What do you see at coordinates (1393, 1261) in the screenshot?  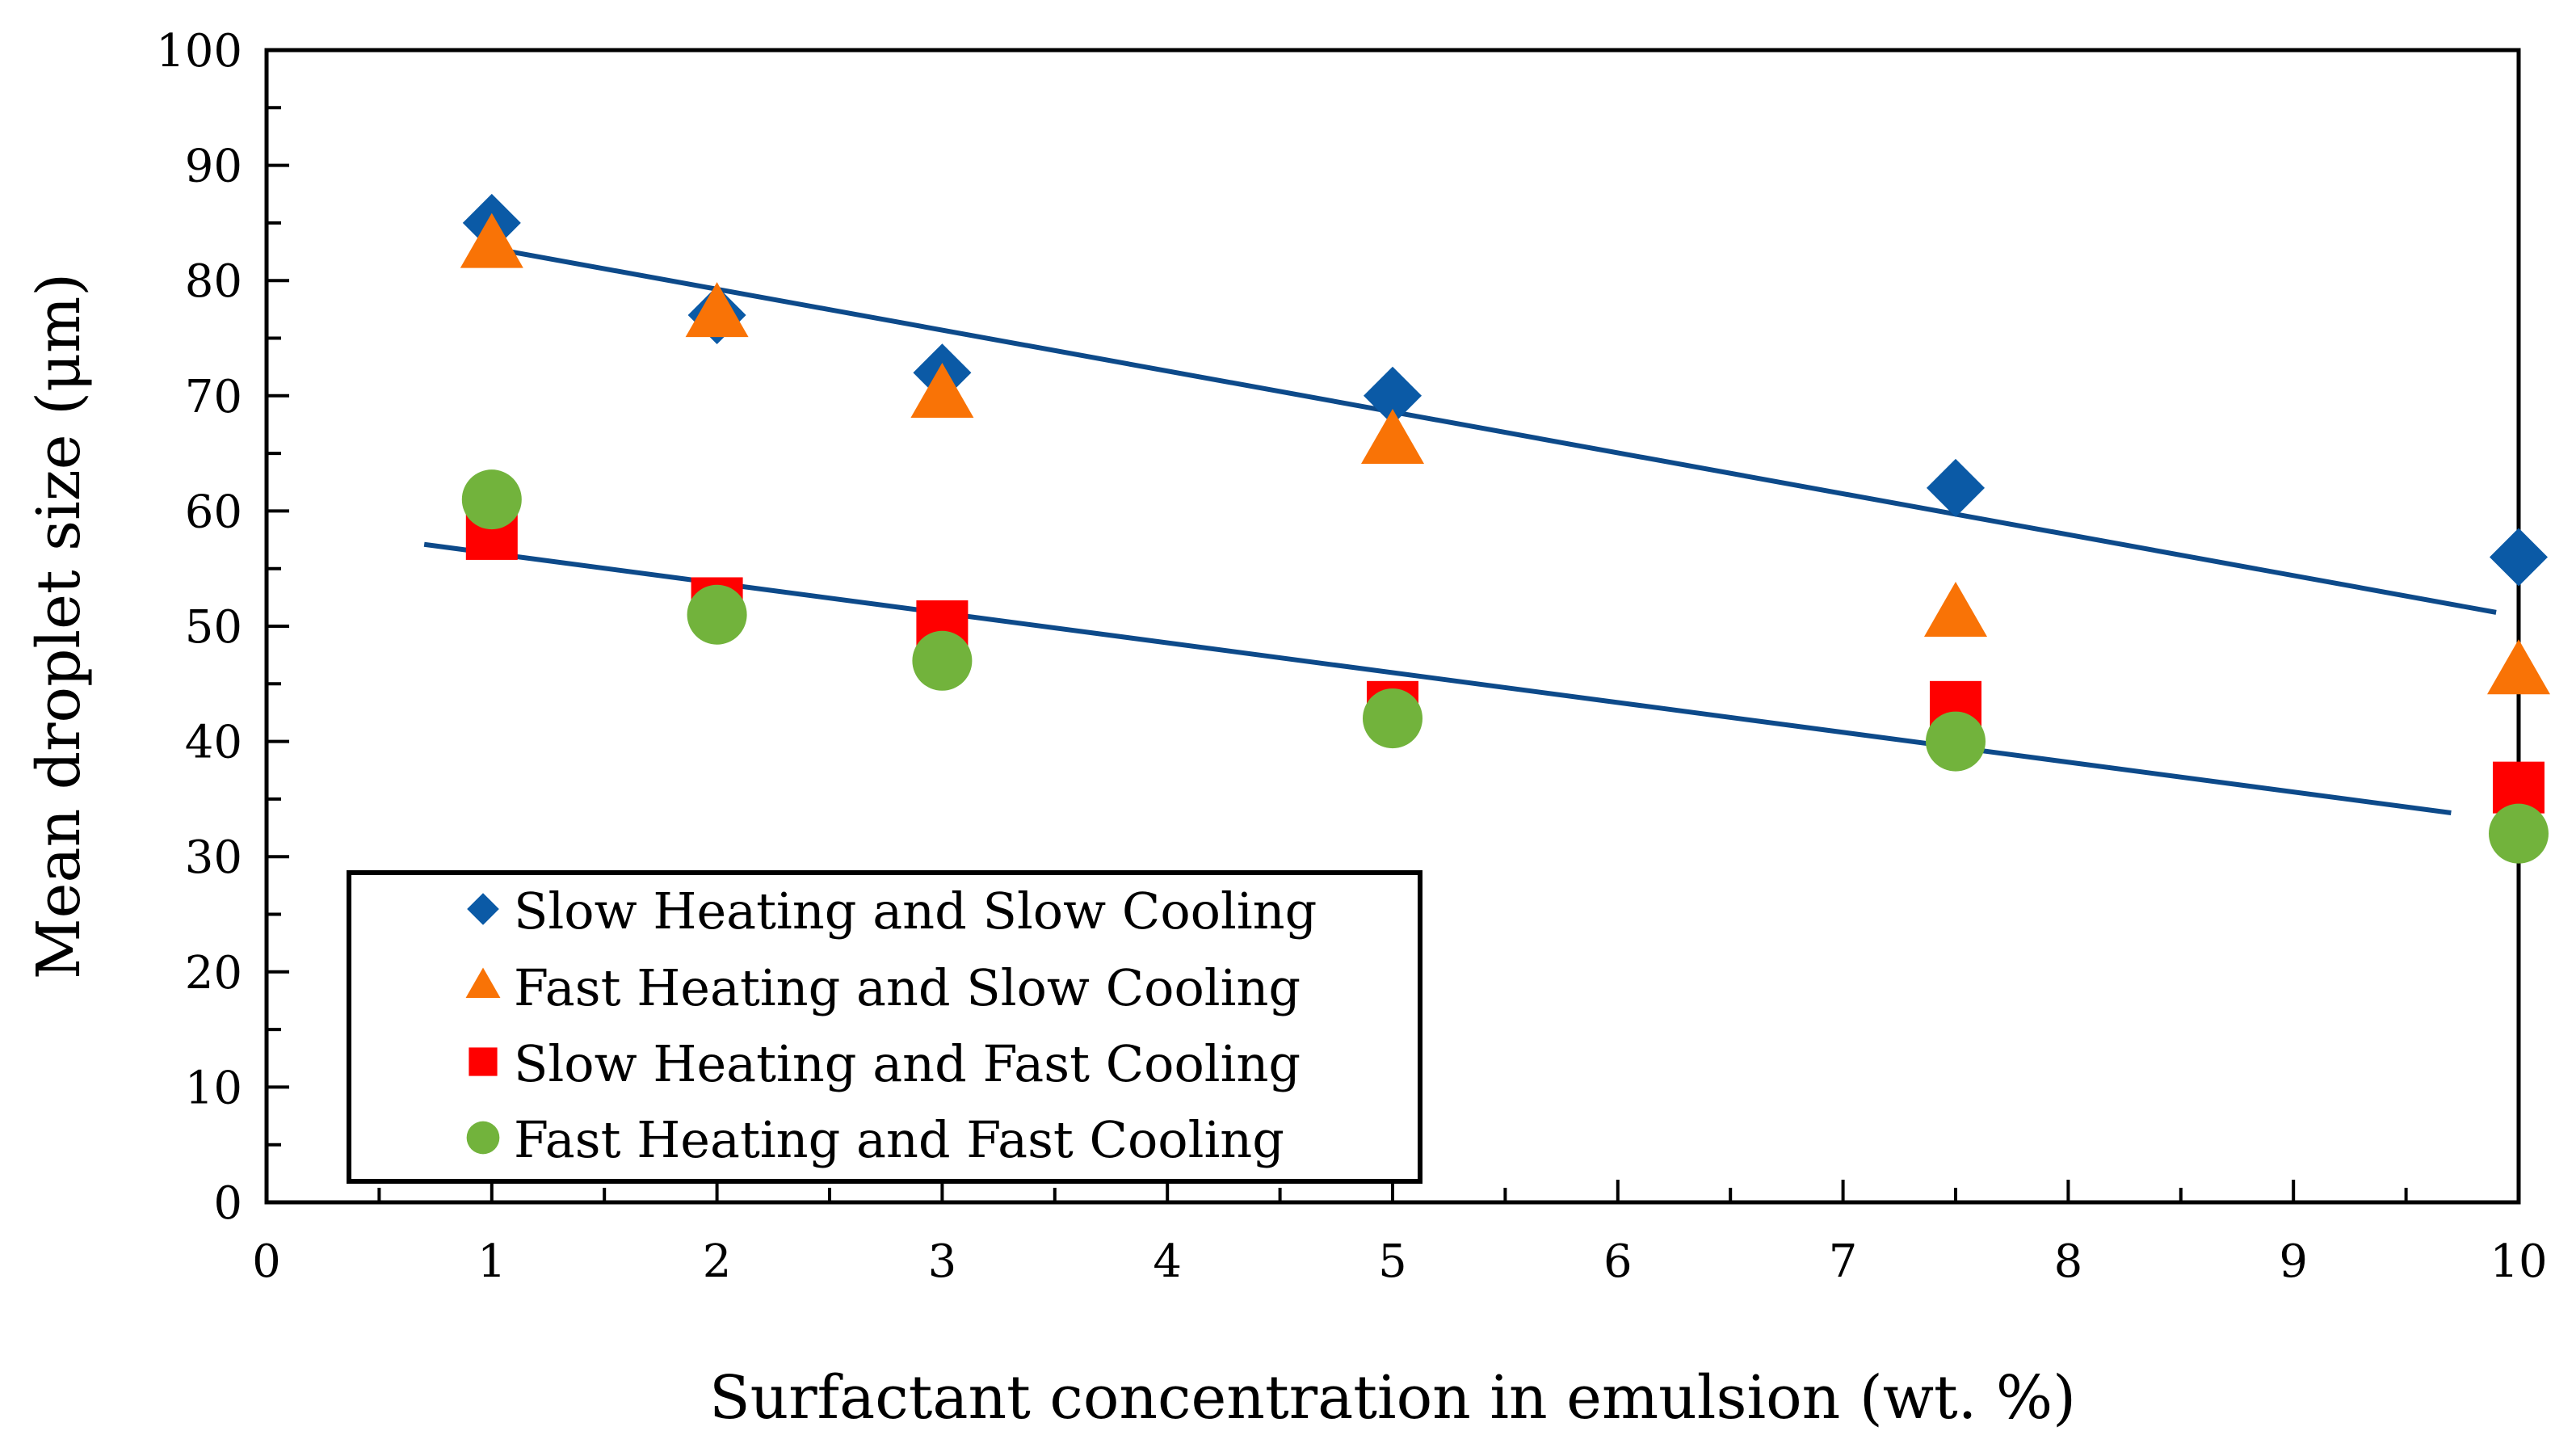 I see `x-tick-label: 5` at bounding box center [1393, 1261].